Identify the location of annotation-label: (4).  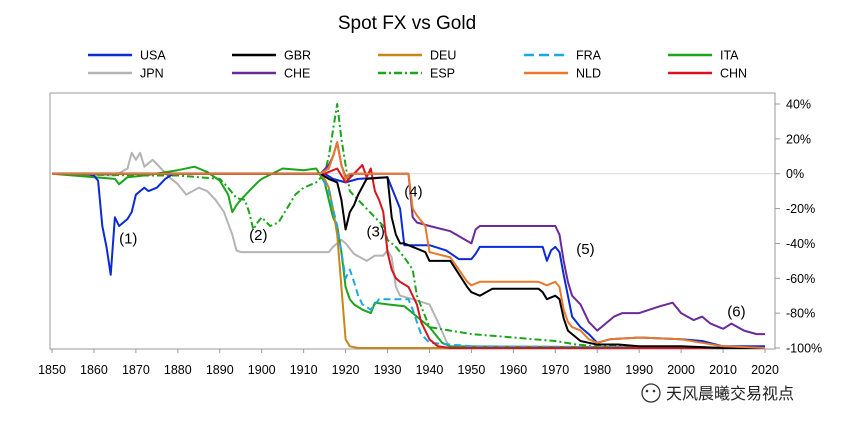
(413, 191).